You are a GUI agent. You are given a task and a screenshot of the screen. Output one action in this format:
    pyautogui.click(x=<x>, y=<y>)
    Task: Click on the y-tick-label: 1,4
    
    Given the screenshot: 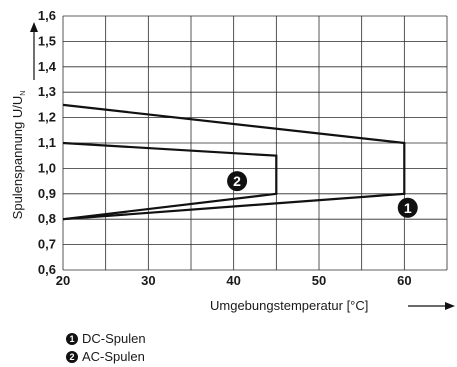 What is the action you would take?
    pyautogui.click(x=47, y=66)
    